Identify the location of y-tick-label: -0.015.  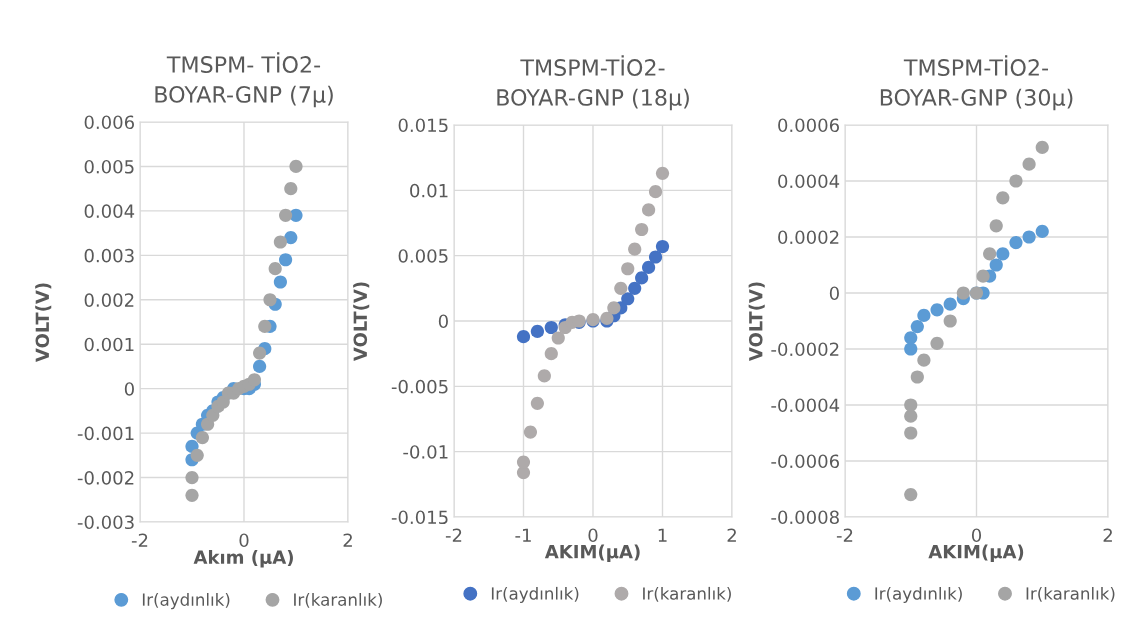
(419, 517).